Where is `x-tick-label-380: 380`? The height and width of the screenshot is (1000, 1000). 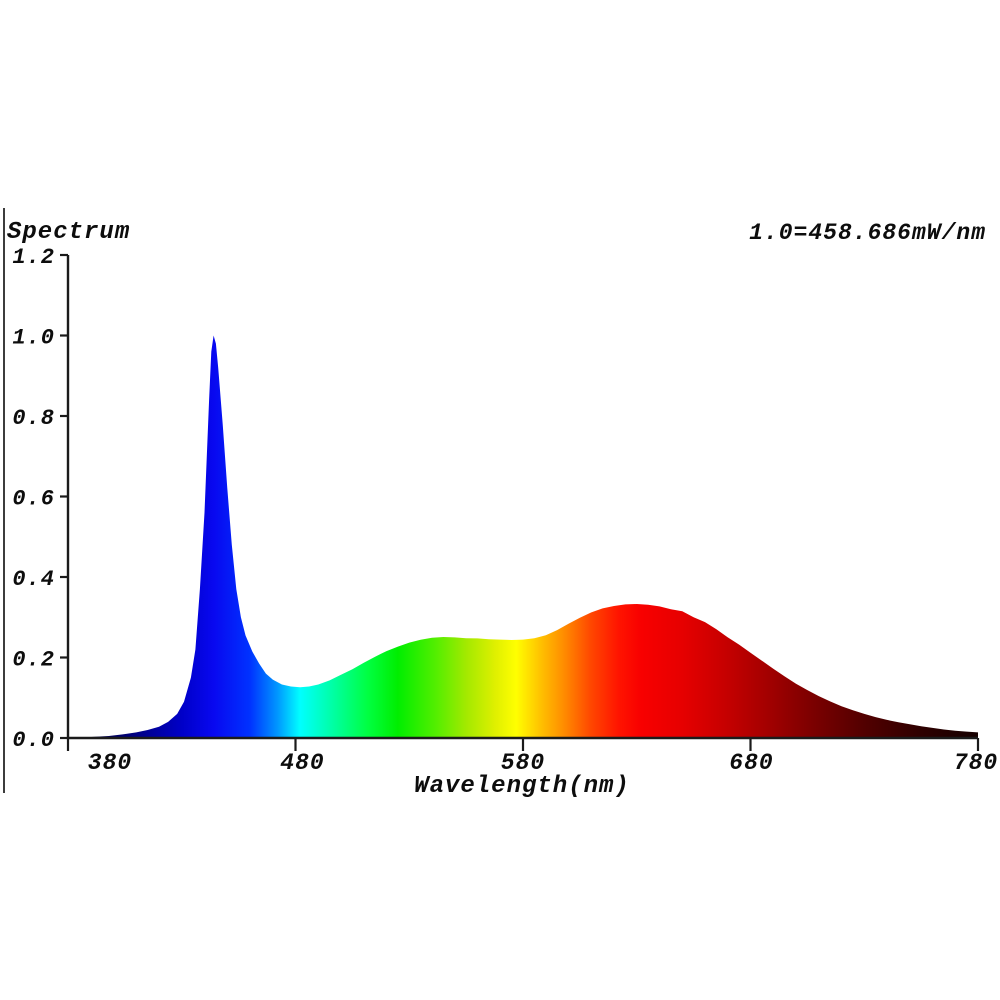 x-tick-label-380: 380 is located at coordinates (110, 763).